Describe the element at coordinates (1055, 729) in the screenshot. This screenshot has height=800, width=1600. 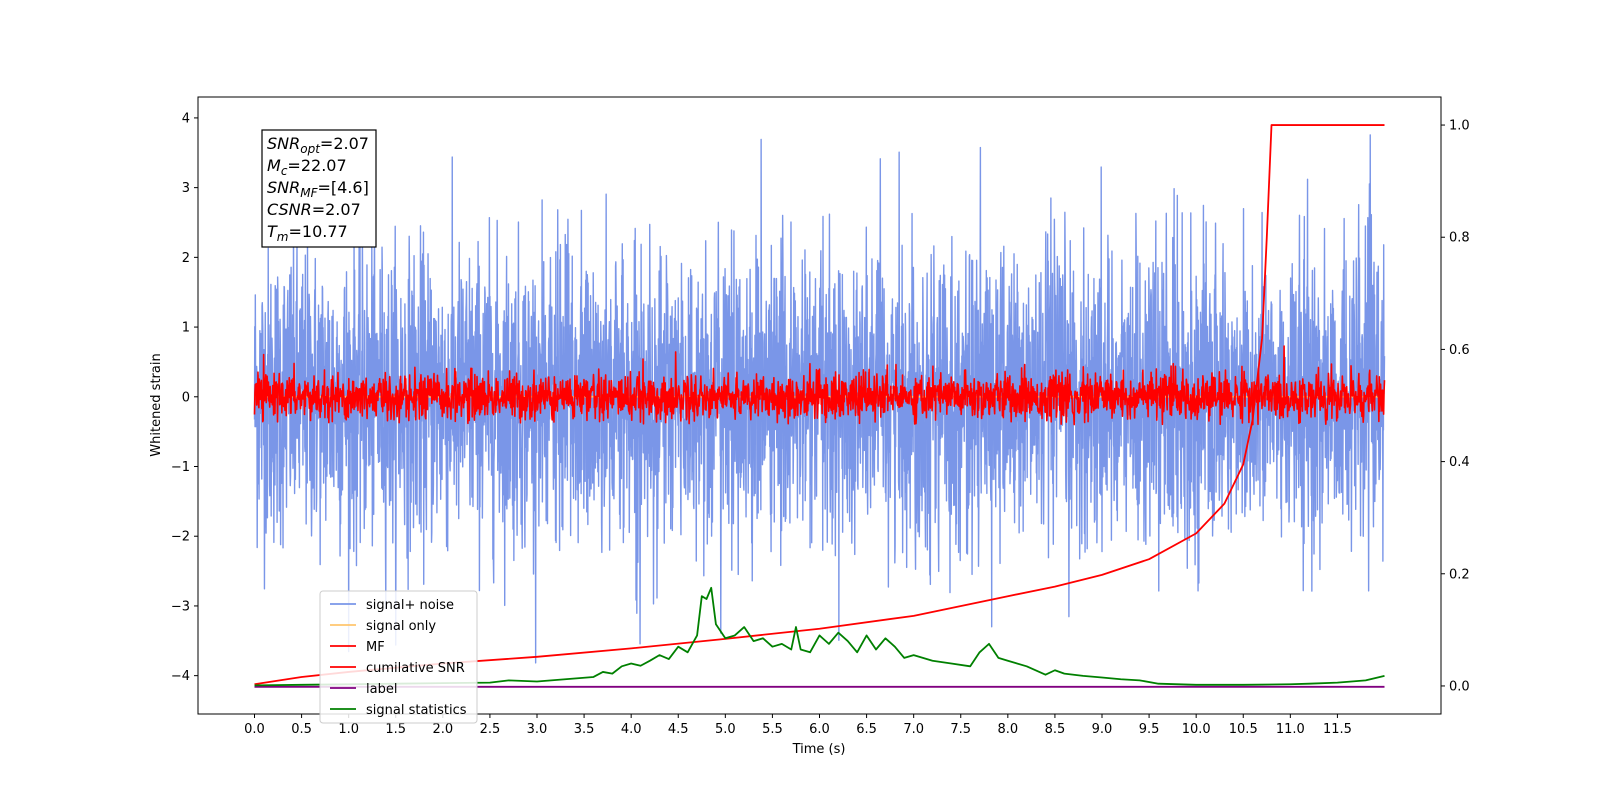
I see `x-tick-label: 8.5` at that location.